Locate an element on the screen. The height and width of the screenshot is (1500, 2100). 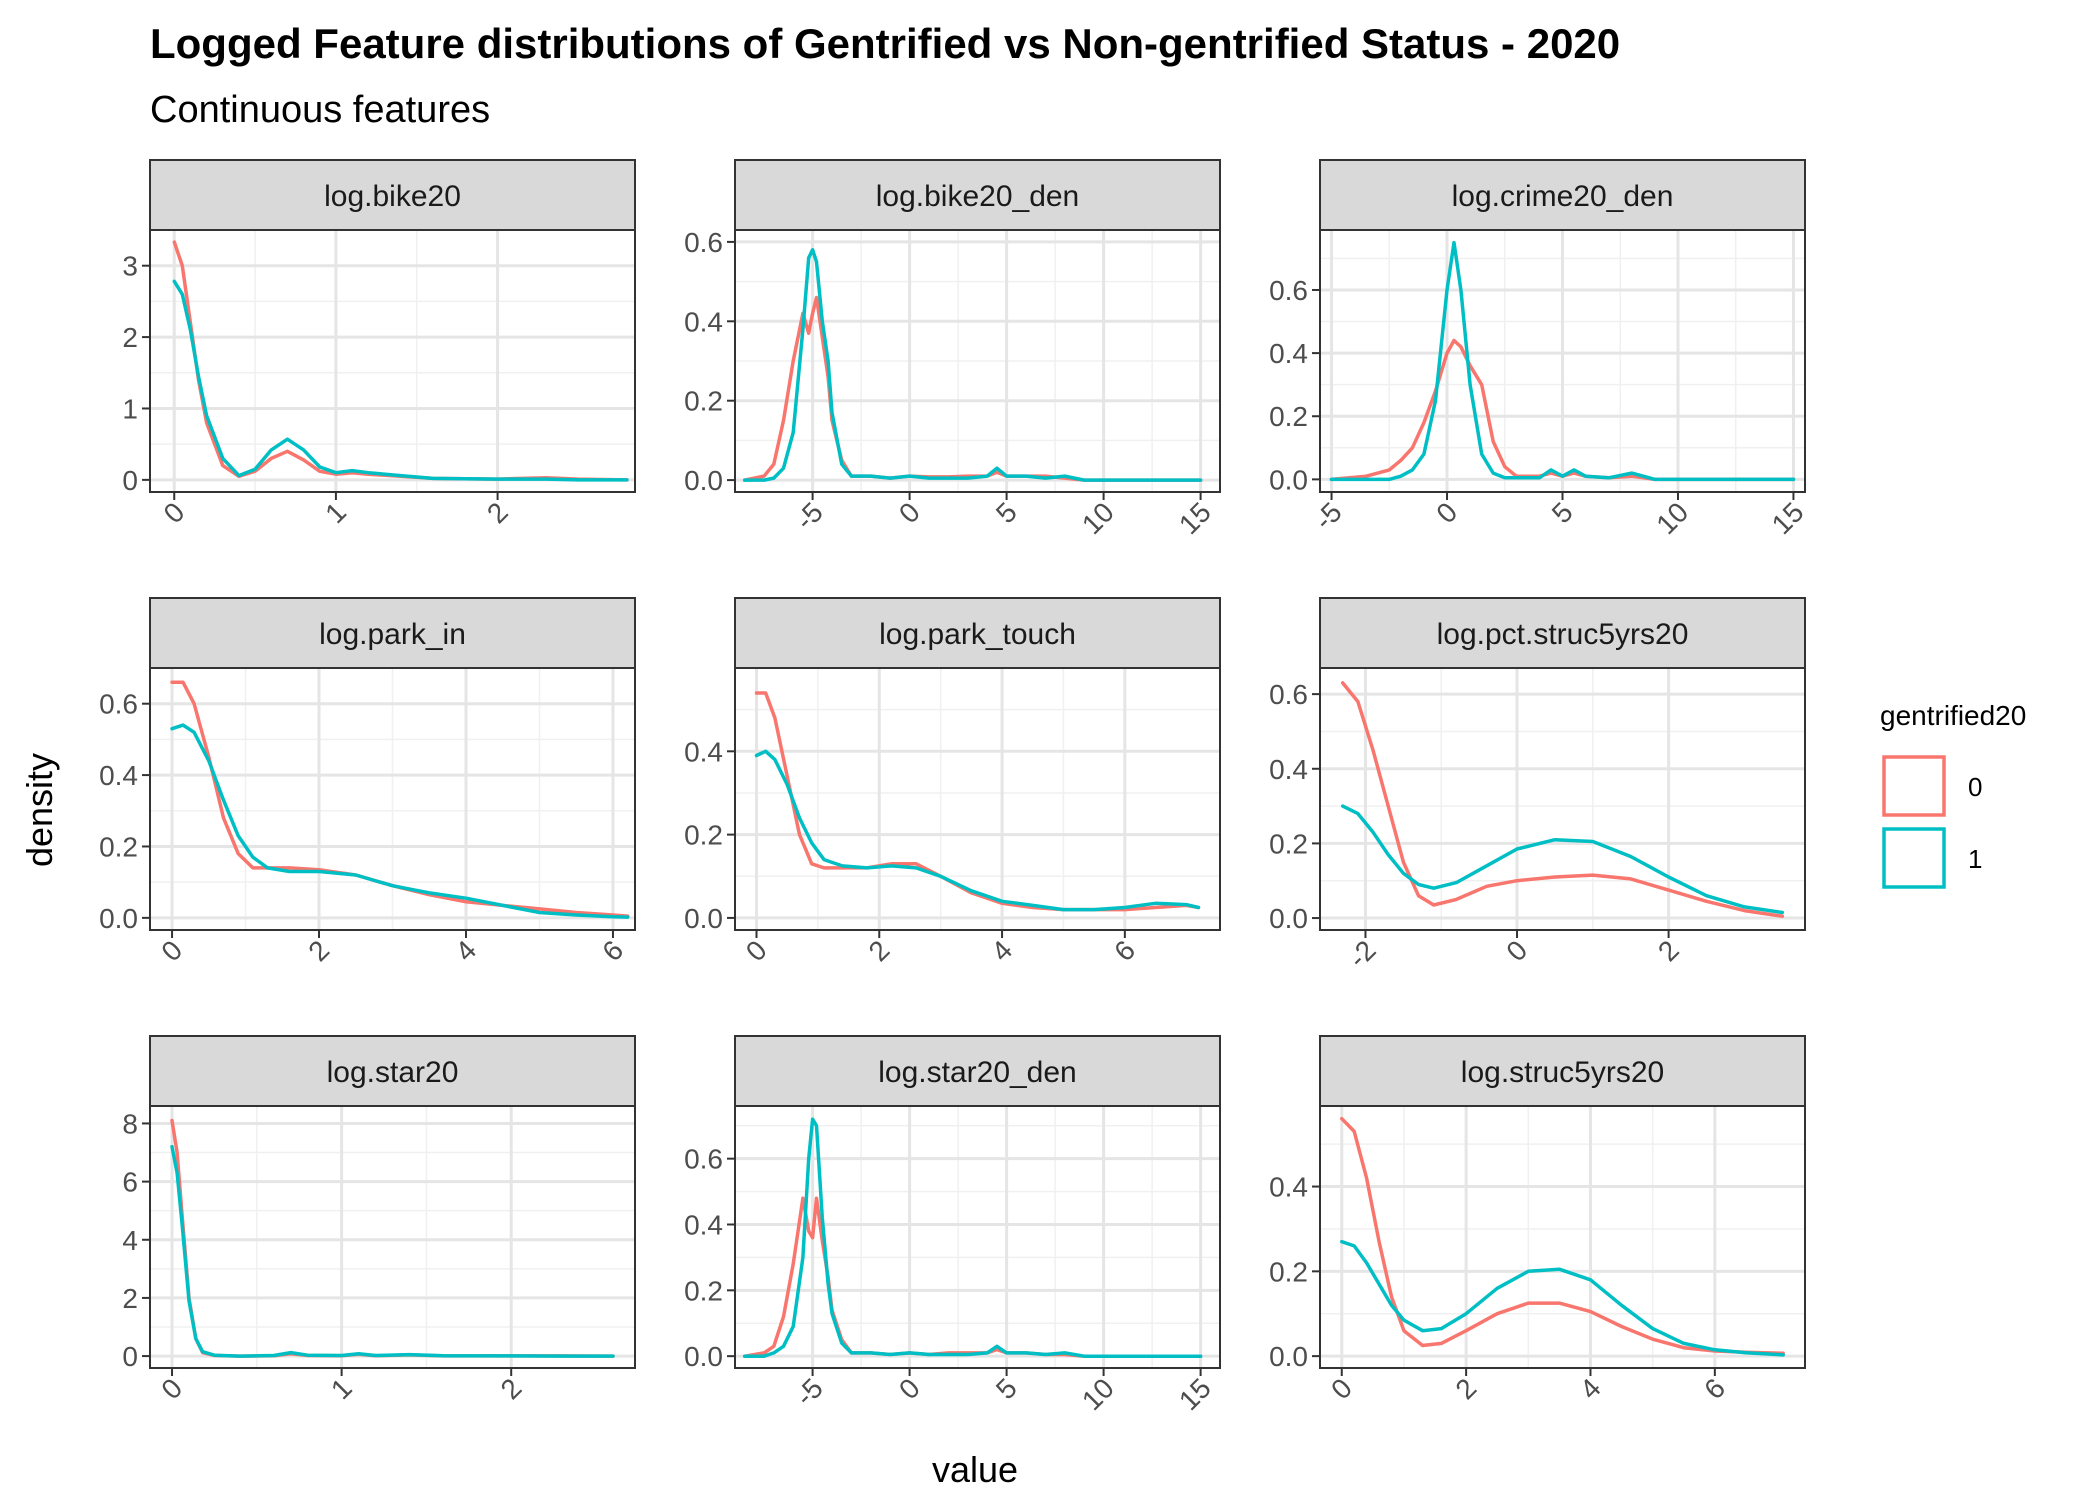
y-tick-label: 8 is located at coordinates (130, 1123).